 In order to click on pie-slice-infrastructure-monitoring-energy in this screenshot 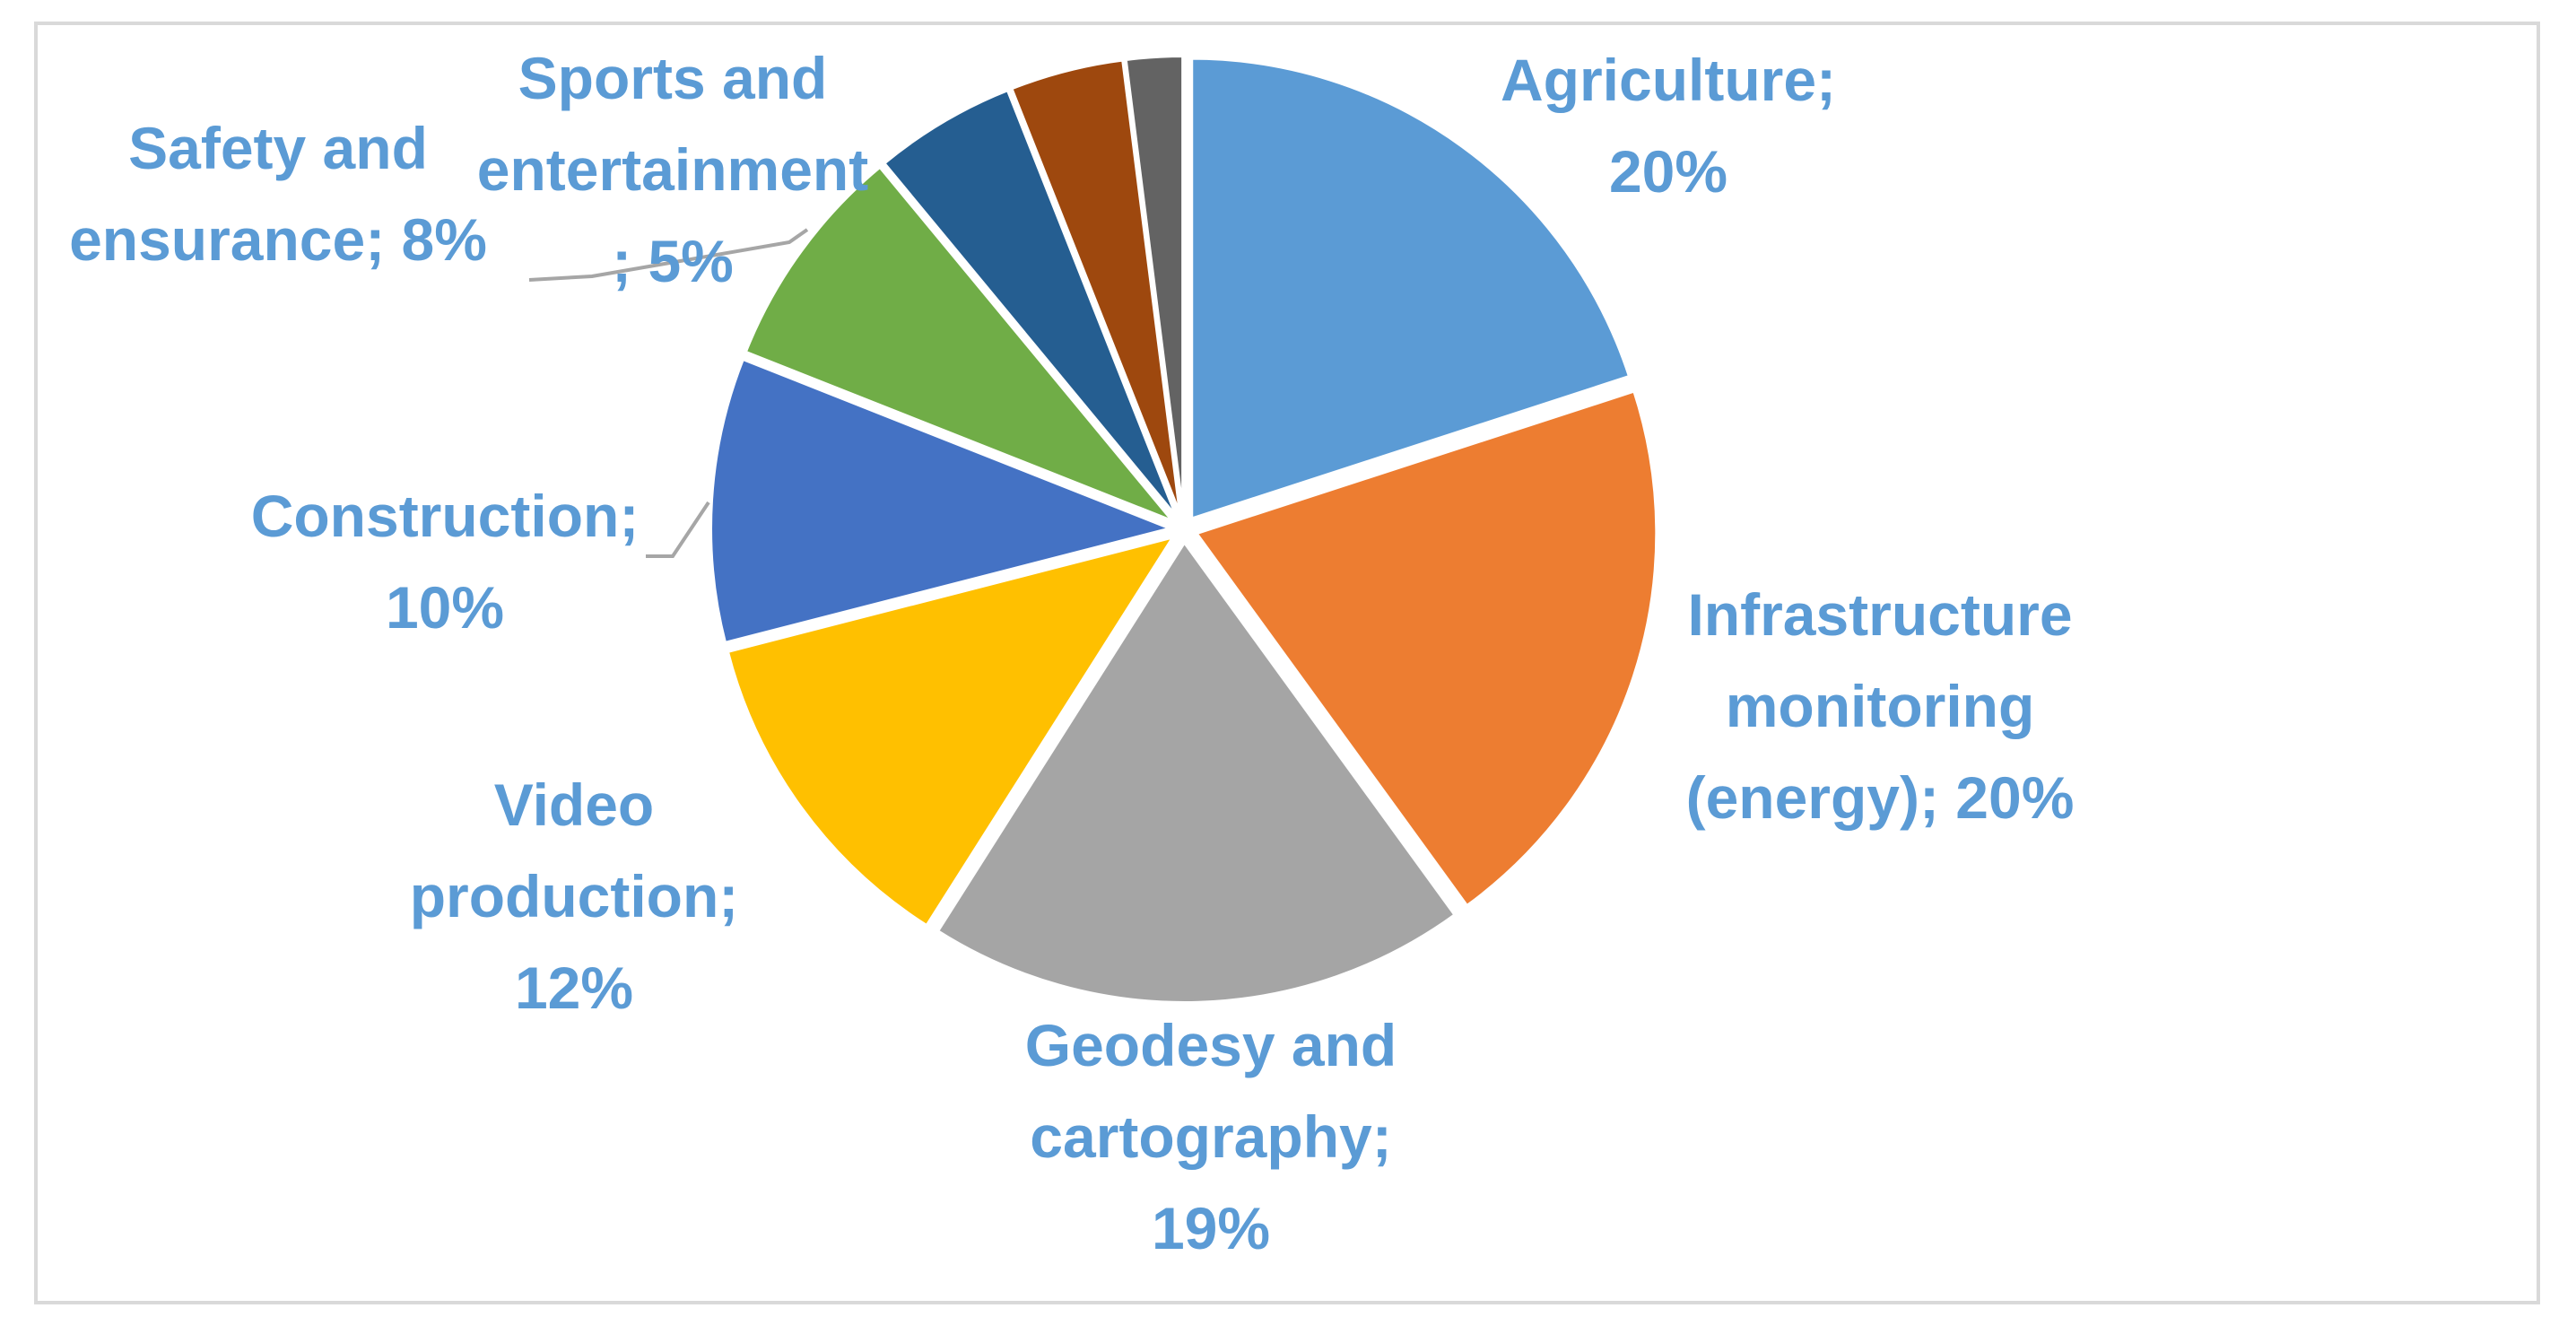, I will do `click(1426, 648)`.